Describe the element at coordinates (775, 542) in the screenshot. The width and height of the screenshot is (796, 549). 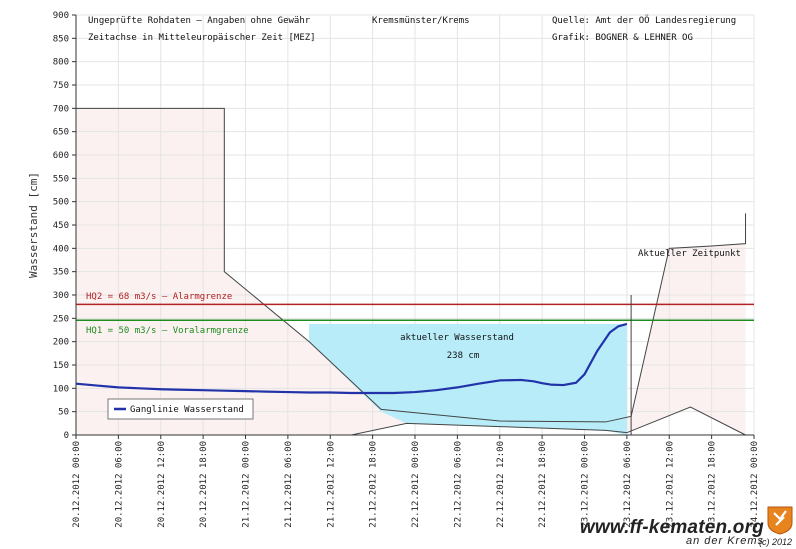
I see `watermark-copyright: (c) 2012` at that location.